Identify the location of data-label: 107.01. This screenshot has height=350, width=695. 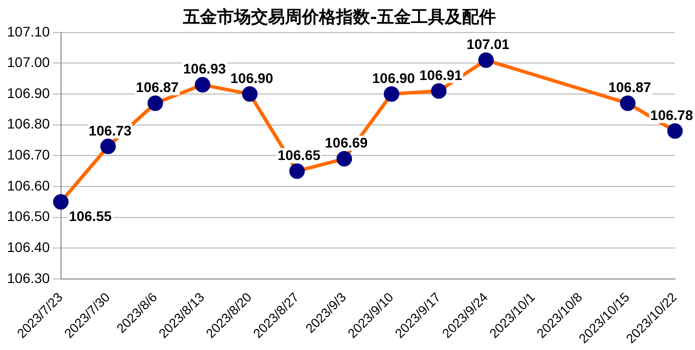
(488, 44).